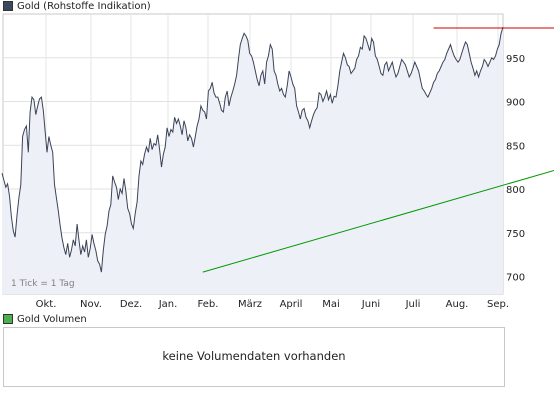 The height and width of the screenshot is (405, 554). I want to click on volume-legend-label: Gold Volumen, so click(52, 319).